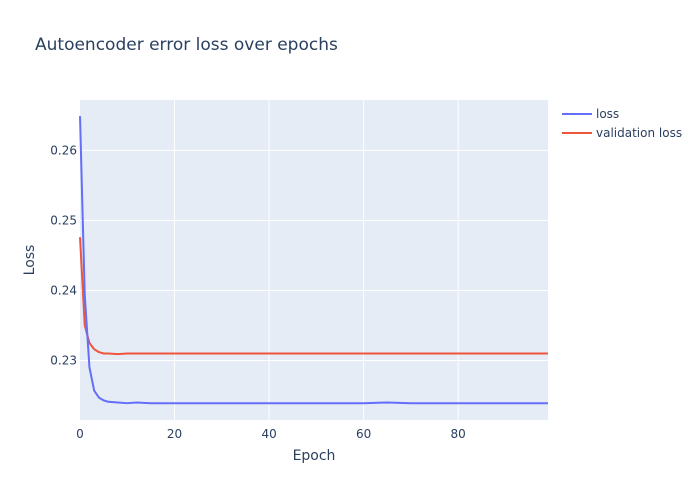 This screenshot has height=500, width=700. I want to click on y-axis-label: Loss, so click(30, 260).